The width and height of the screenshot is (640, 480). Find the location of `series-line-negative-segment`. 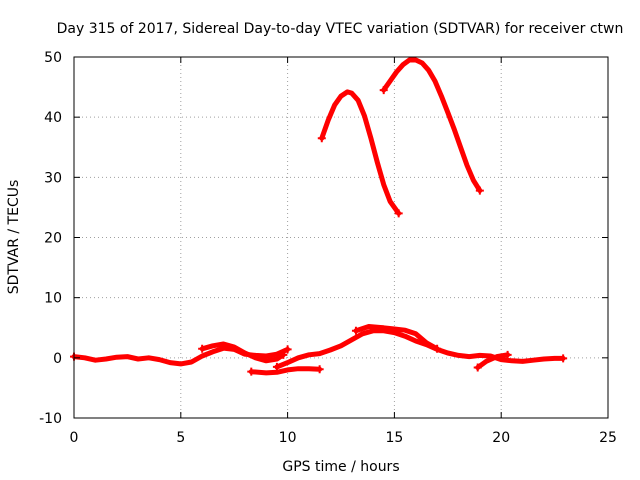

series-line-negative-segment is located at coordinates (285, 371).